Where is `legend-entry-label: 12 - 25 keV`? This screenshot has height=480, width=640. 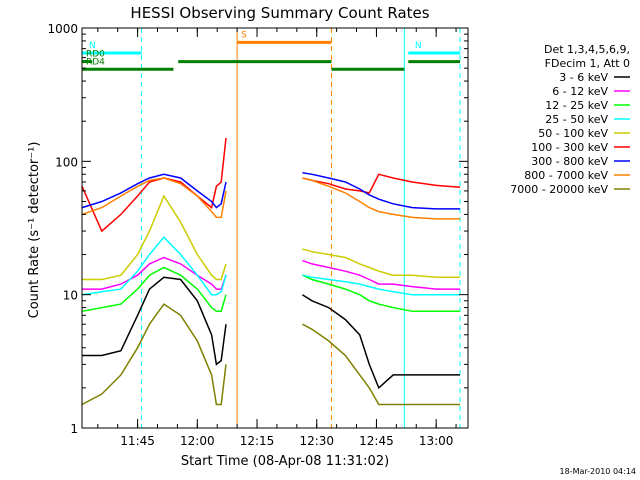 legend-entry-label: 12 - 25 keV is located at coordinates (576, 105).